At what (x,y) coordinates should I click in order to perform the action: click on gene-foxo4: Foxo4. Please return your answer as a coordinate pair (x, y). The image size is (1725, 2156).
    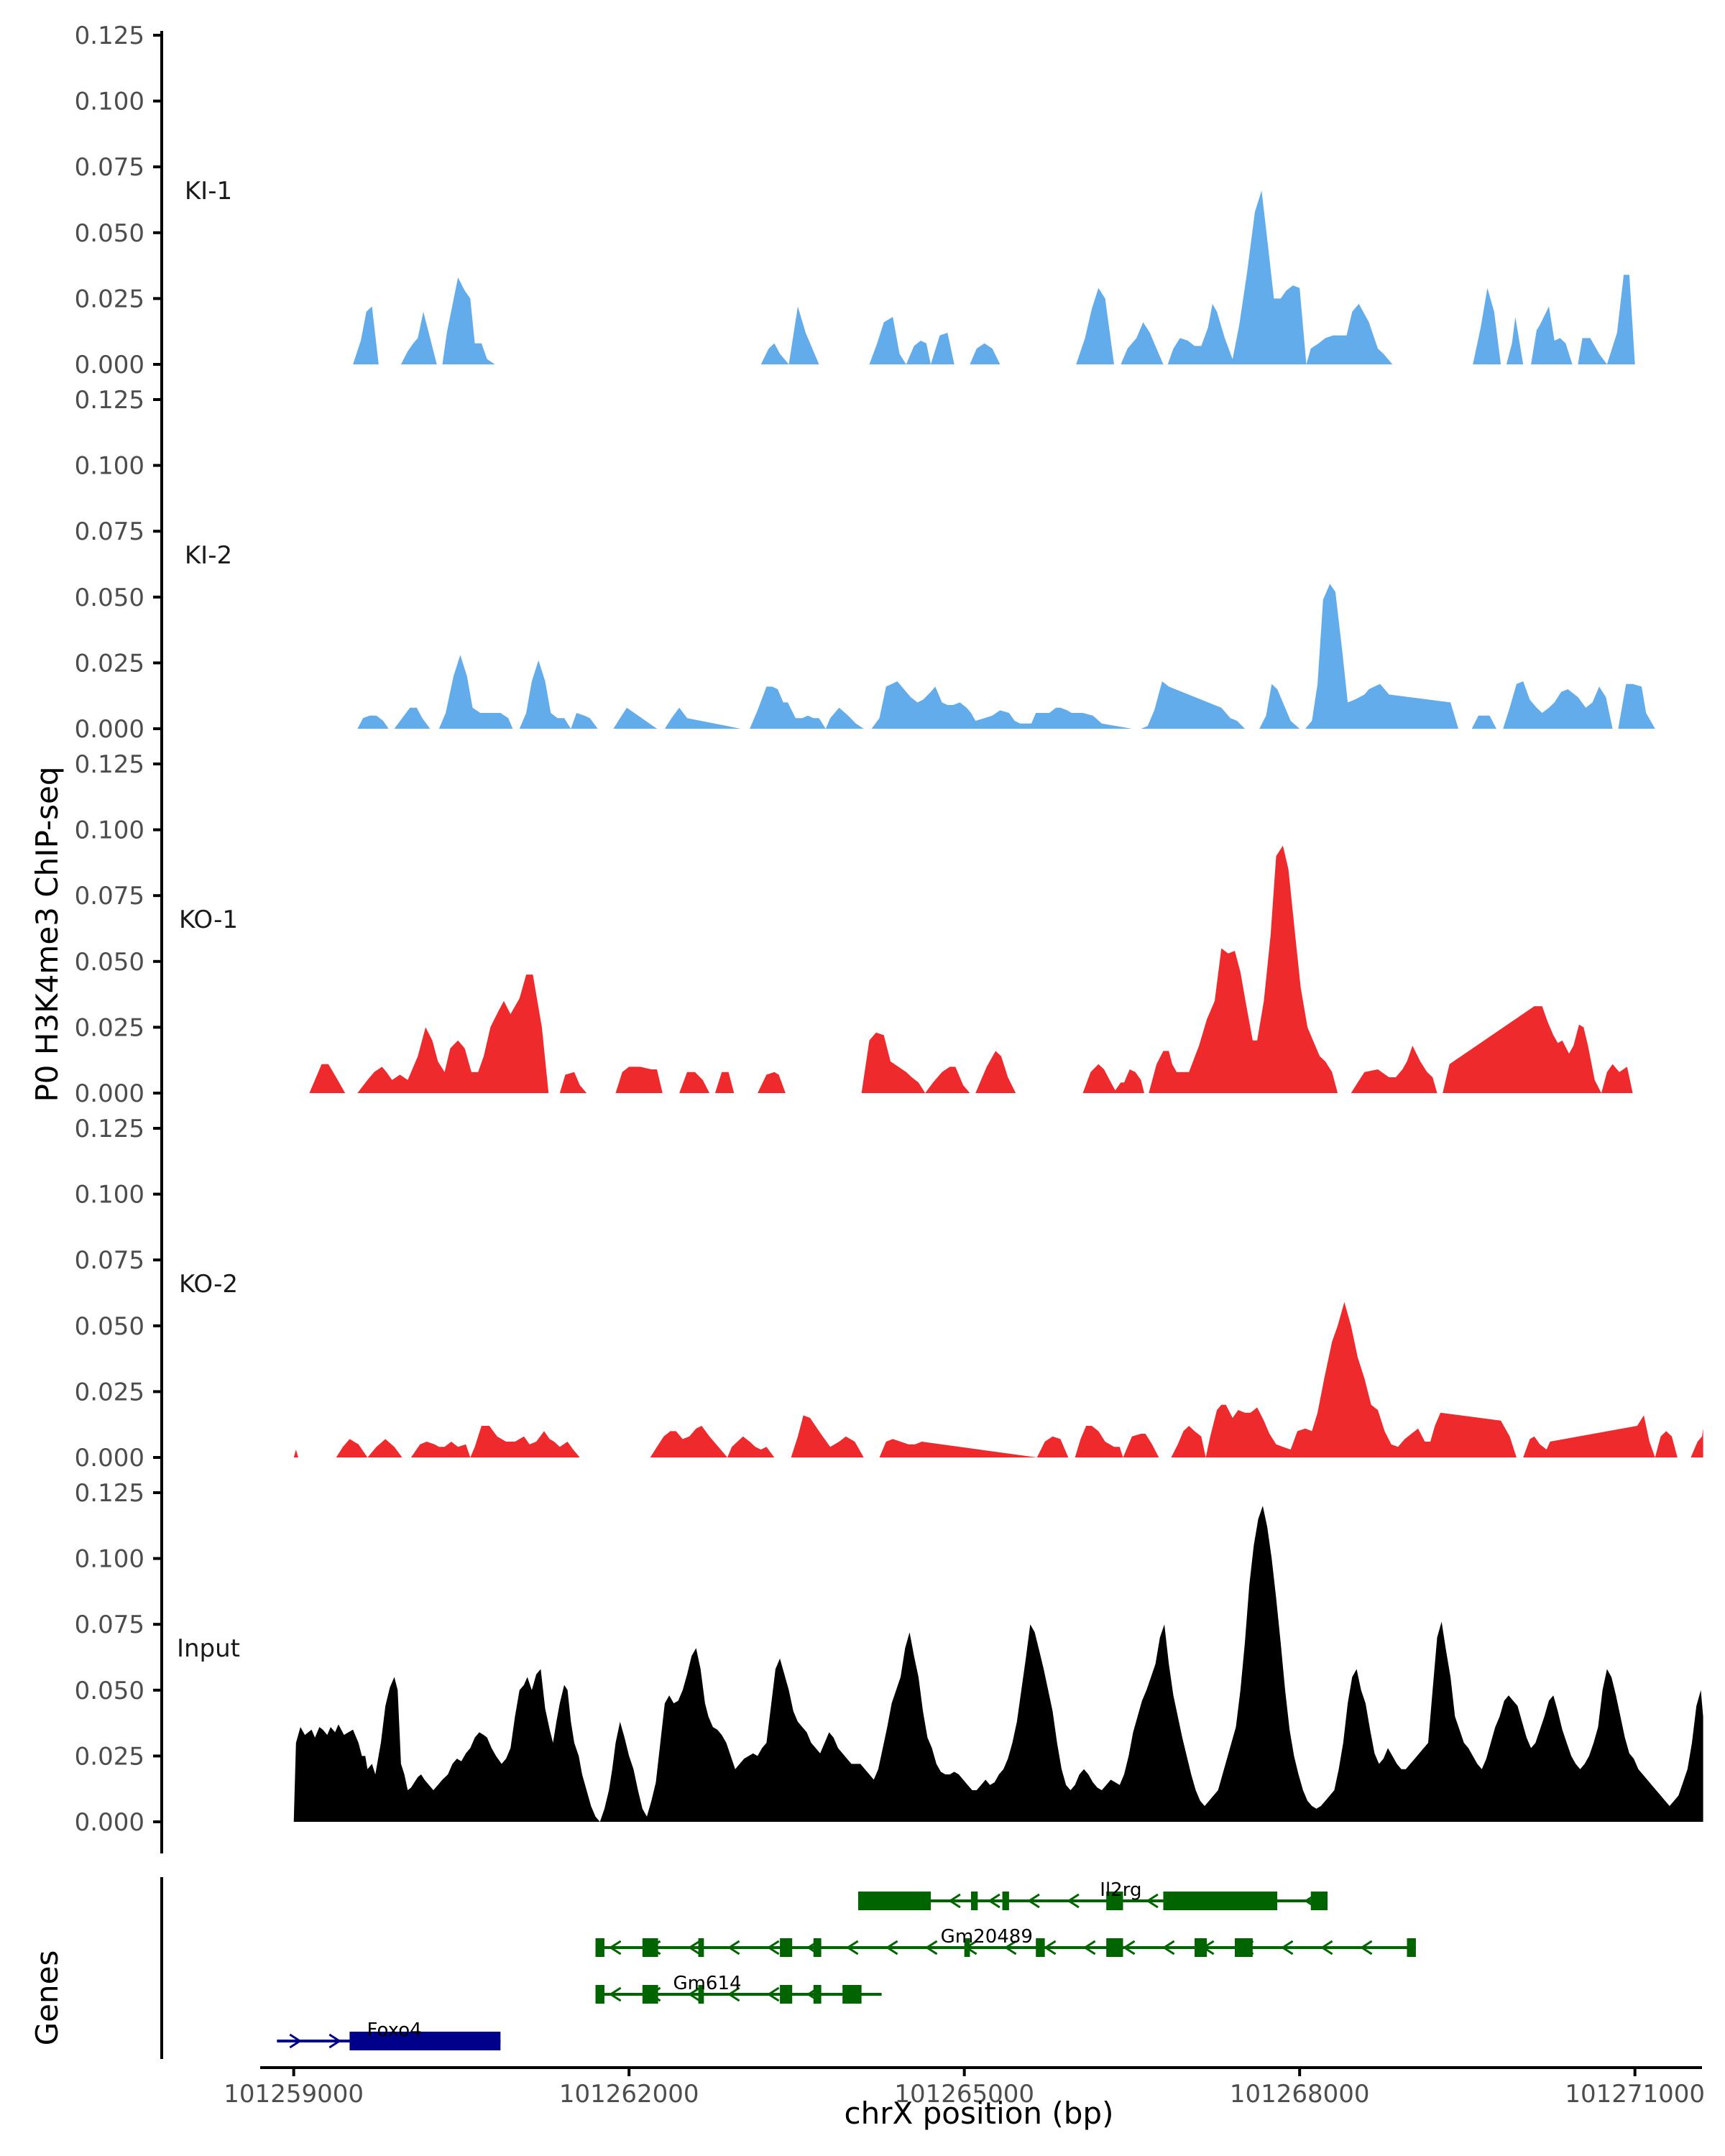
    Looking at the image, I should click on (389, 2034).